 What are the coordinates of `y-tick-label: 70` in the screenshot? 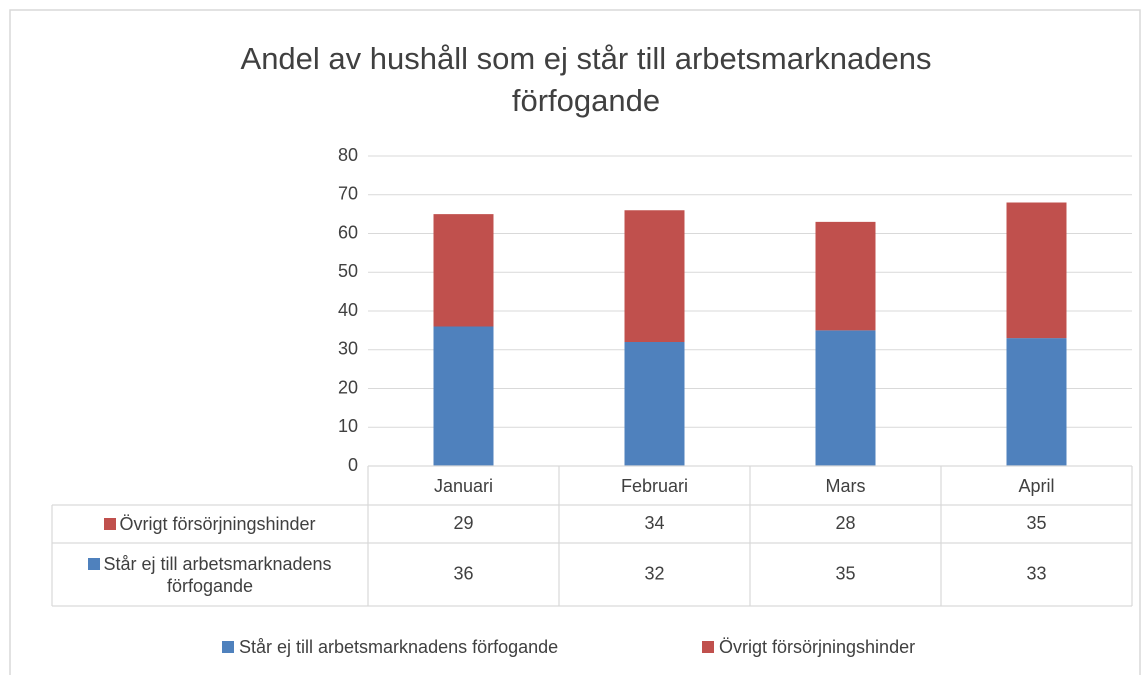 It's located at (348, 194).